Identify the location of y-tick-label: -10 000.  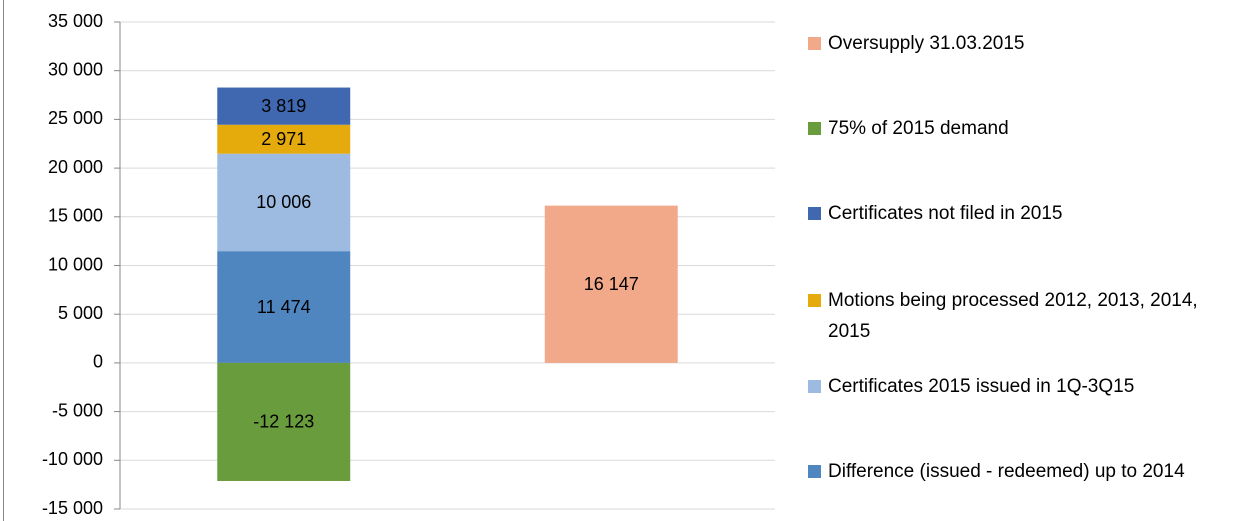
(72, 459).